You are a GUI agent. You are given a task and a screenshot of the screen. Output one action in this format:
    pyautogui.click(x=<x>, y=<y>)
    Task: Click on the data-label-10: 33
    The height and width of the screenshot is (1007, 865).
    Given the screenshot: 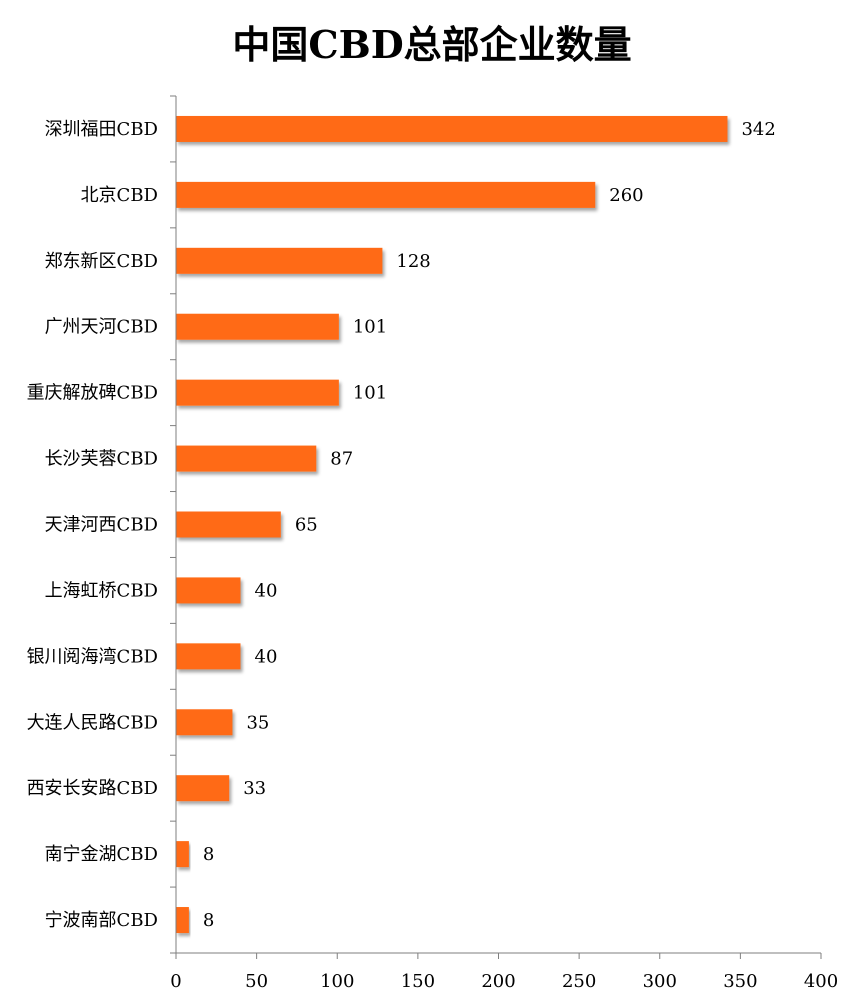 What is the action you would take?
    pyautogui.click(x=254, y=788)
    